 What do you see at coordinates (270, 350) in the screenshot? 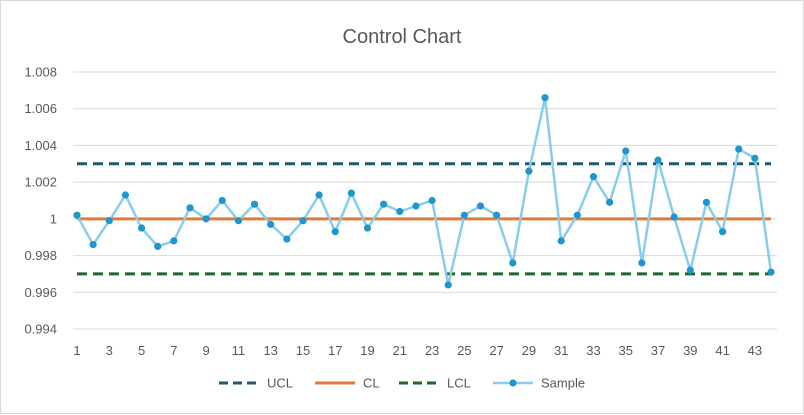
I see `x-tick-label: 13` at bounding box center [270, 350].